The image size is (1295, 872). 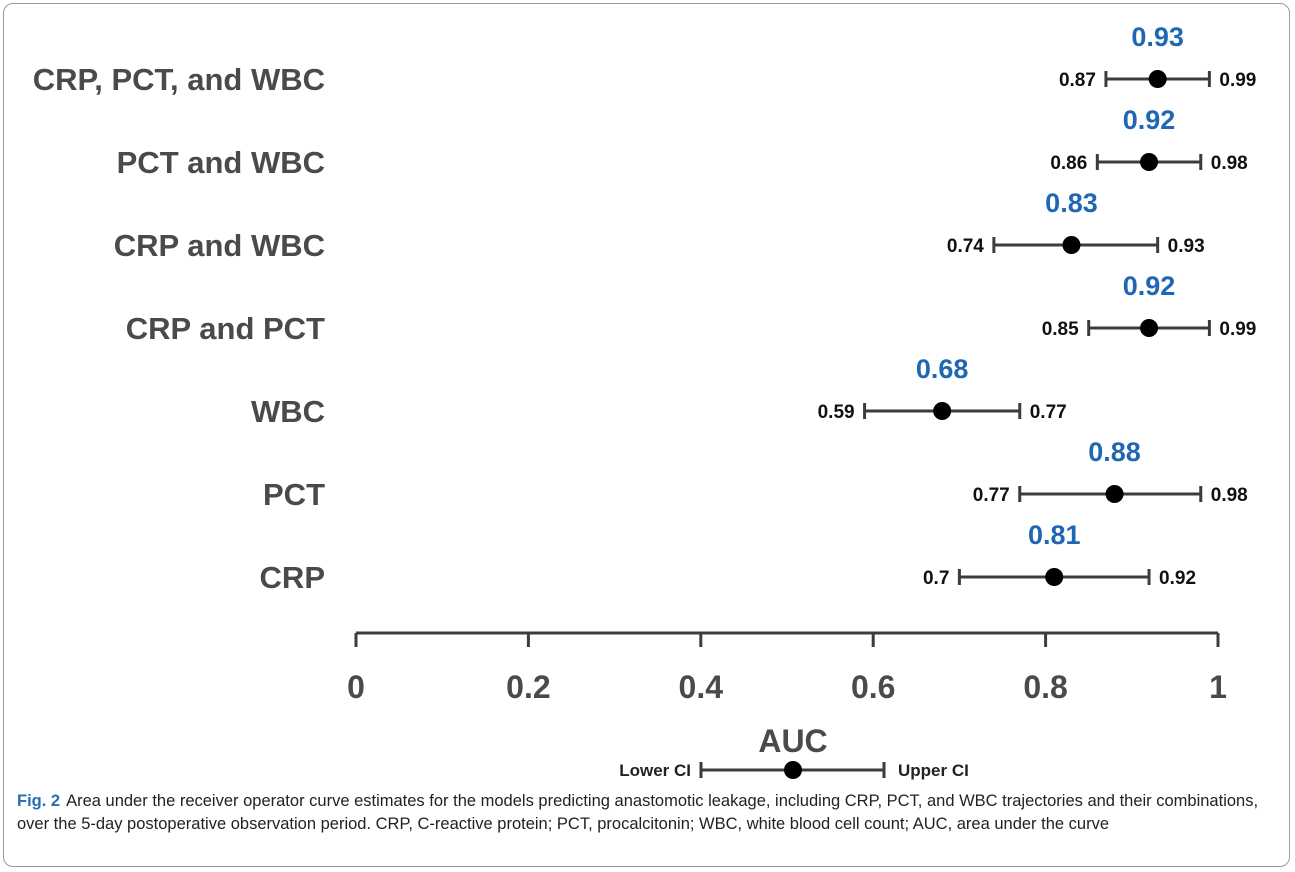 What do you see at coordinates (288, 411) in the screenshot?
I see `row-label: WBC` at bounding box center [288, 411].